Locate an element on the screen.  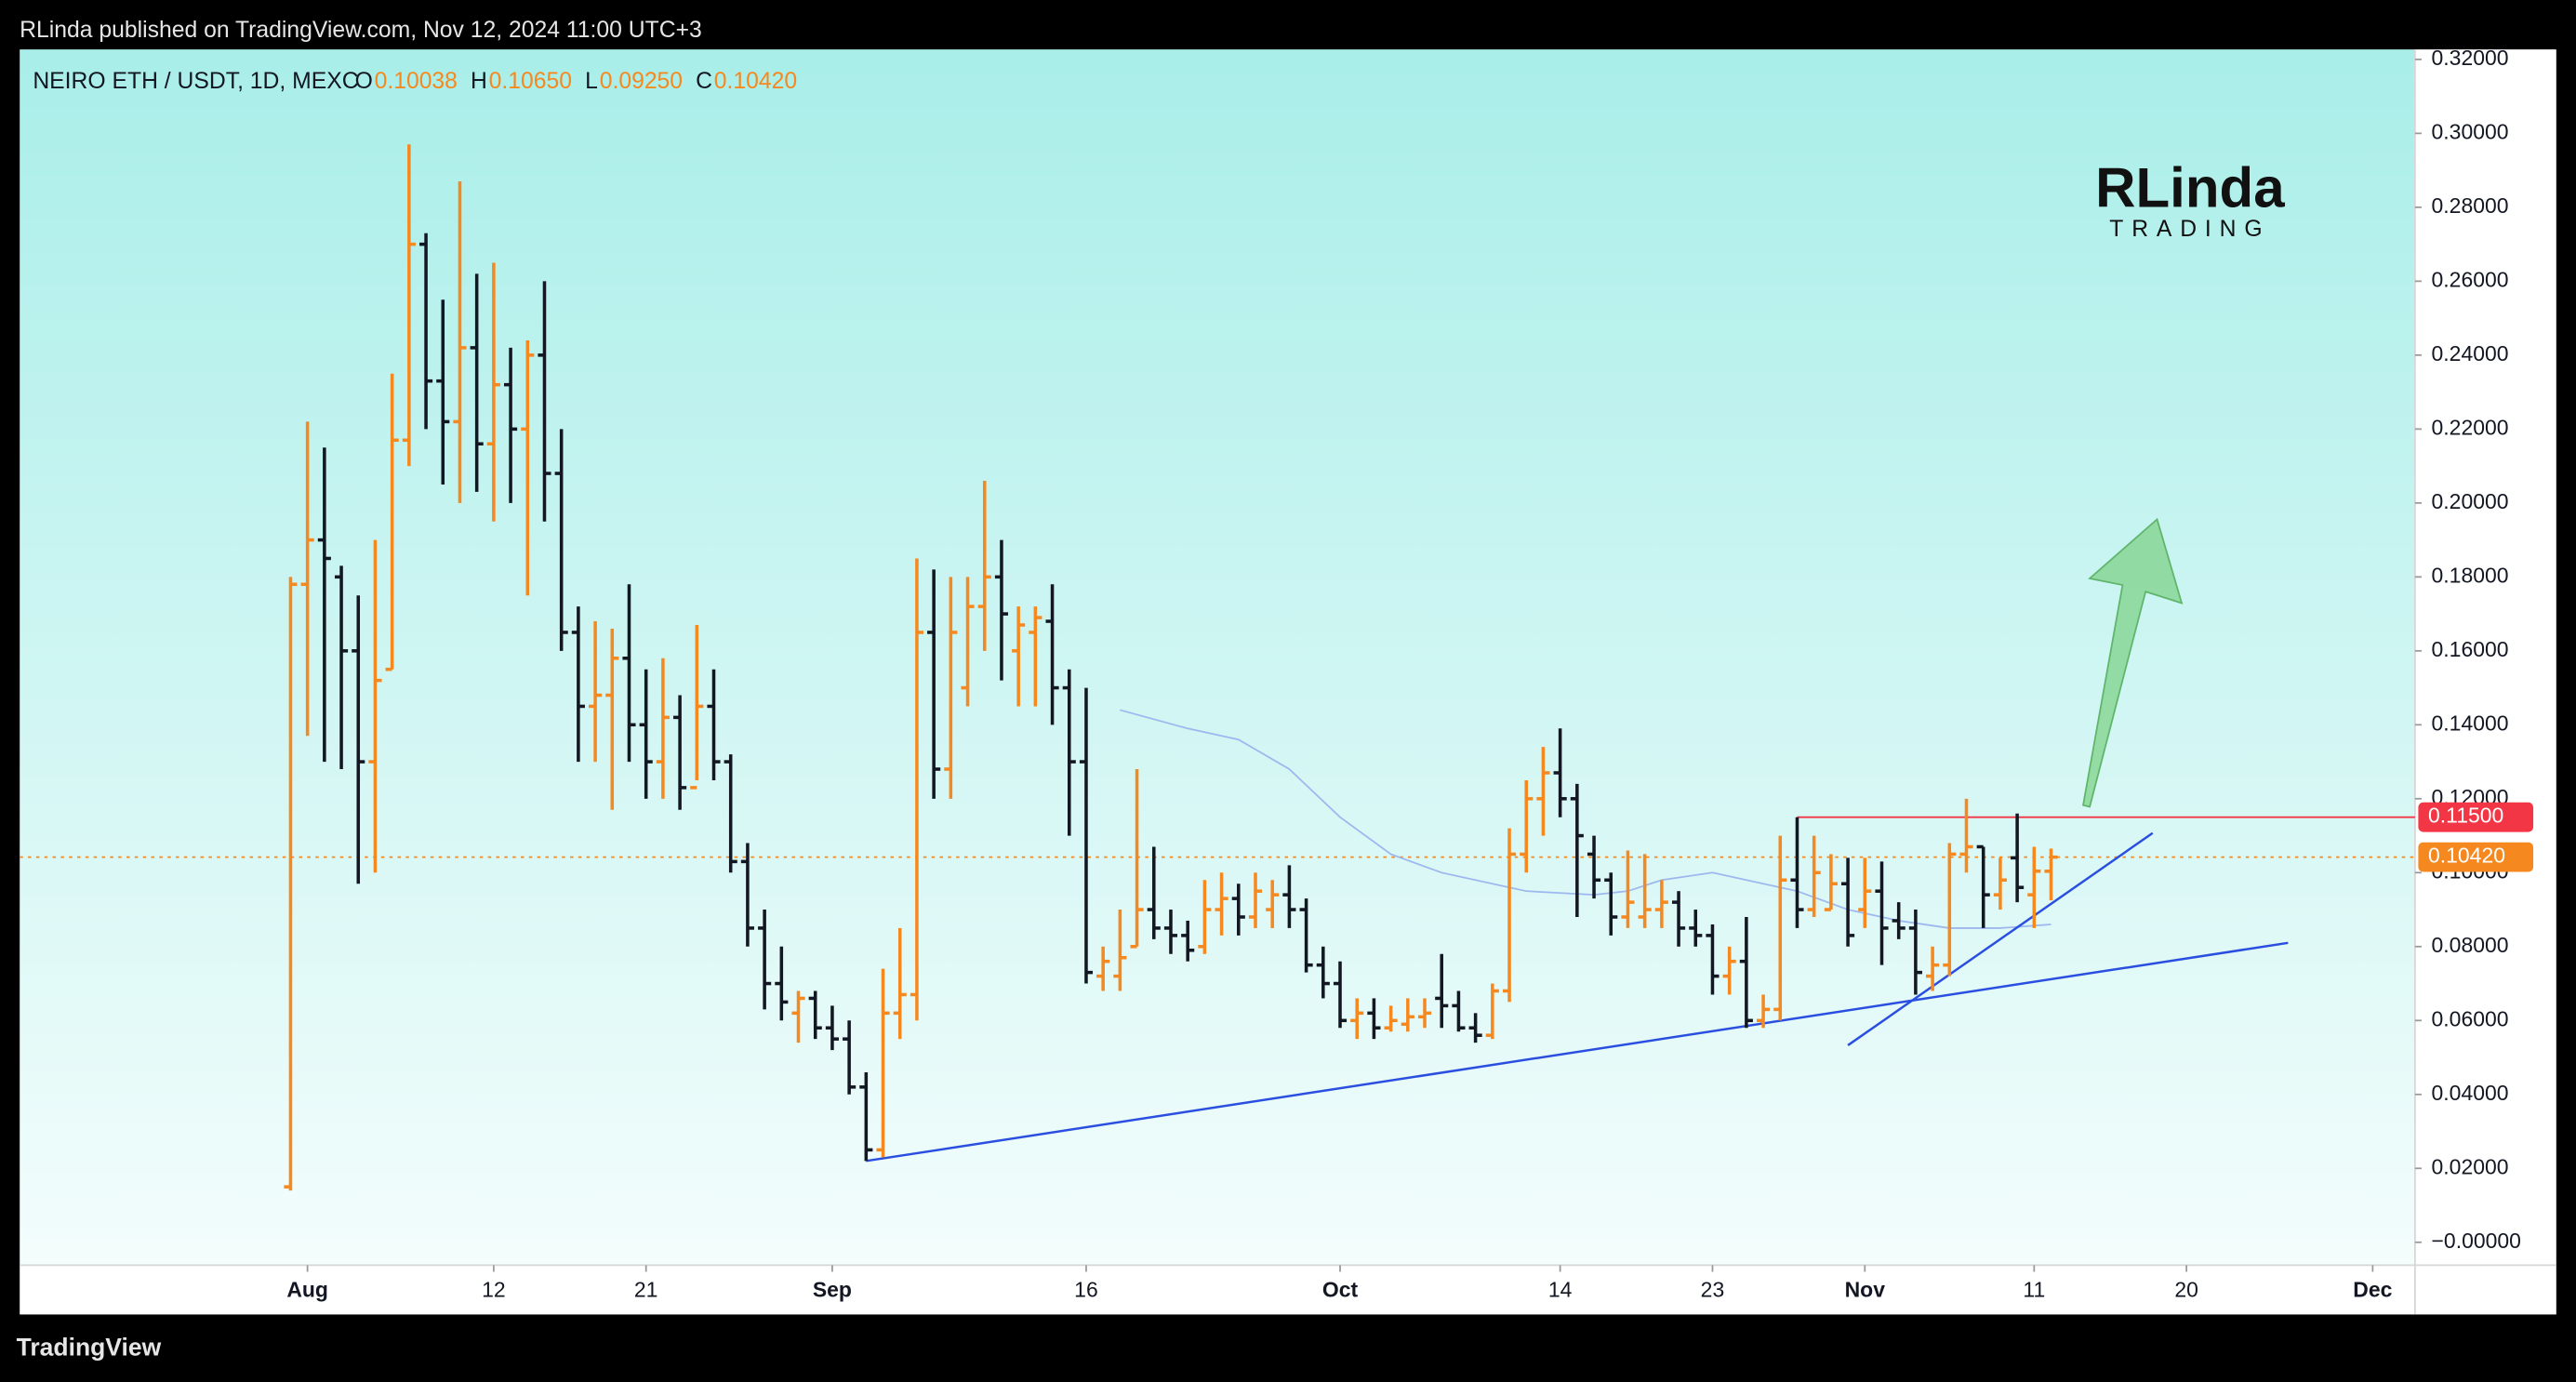
y-tick-label: 0.32000 is located at coordinates (2470, 58).